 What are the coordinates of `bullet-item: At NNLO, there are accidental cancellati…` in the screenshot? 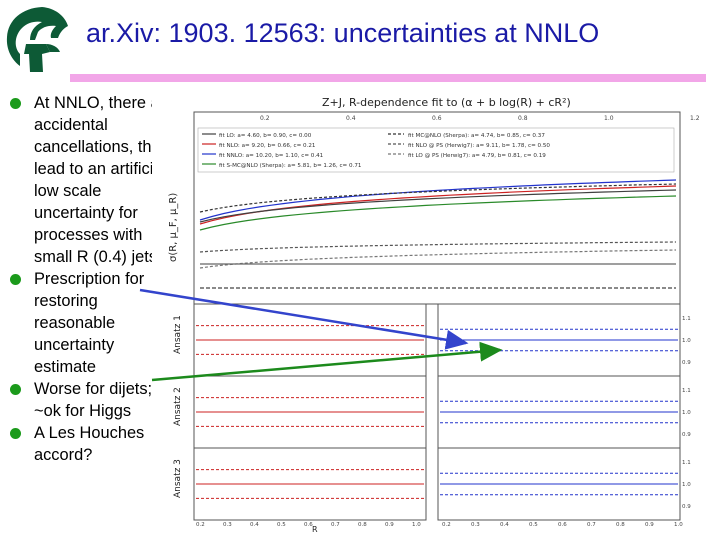 It's located at (93, 180).